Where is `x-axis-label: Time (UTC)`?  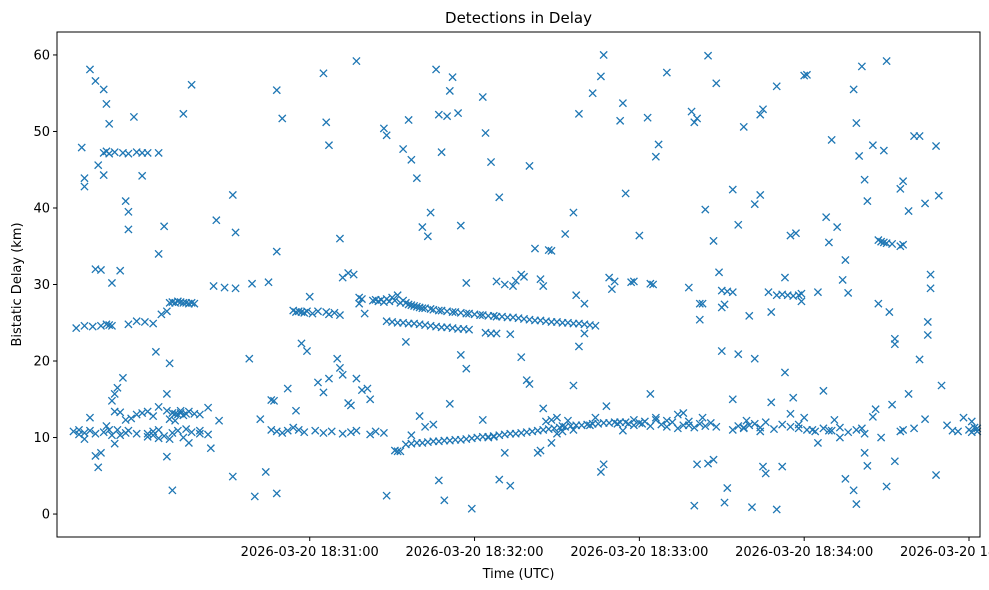 x-axis-label: Time (UTC) is located at coordinates (518, 574).